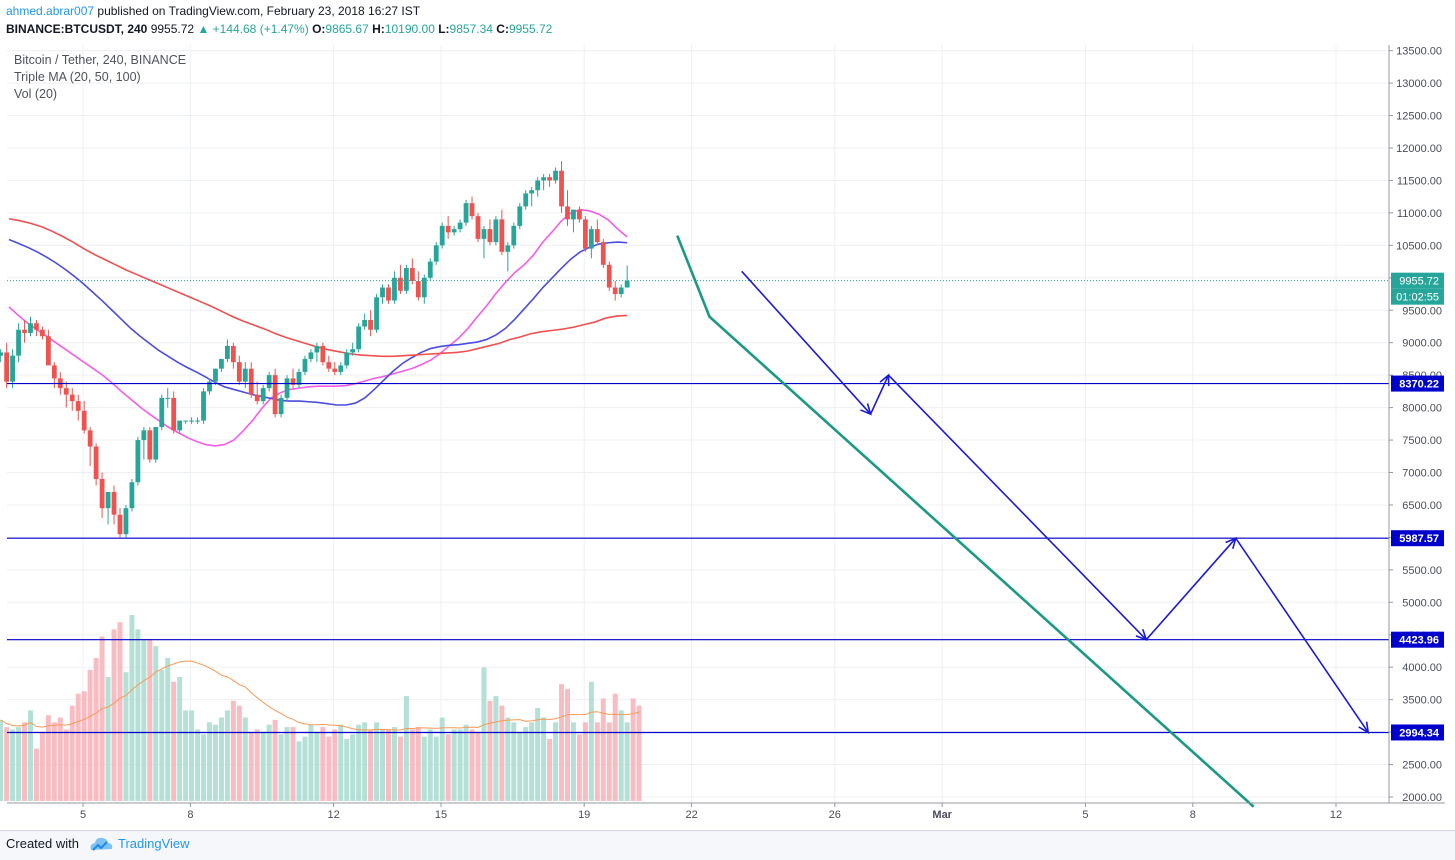 The height and width of the screenshot is (860, 1455). What do you see at coordinates (1419, 246) in the screenshot?
I see `price-tick-label: 10500.00` at bounding box center [1419, 246].